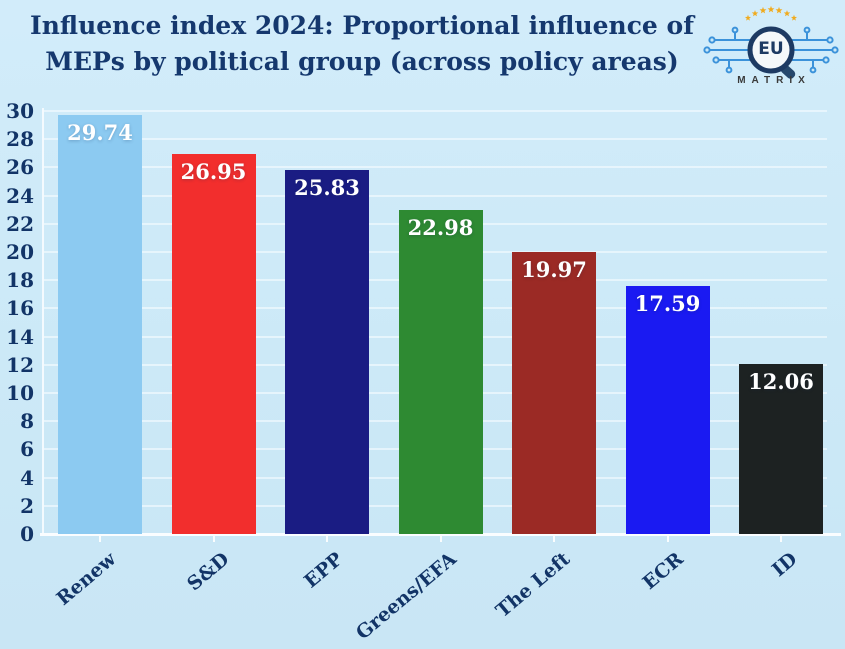 The image size is (845, 649). I want to click on magnifier-circle-icon, so click(771, 50).